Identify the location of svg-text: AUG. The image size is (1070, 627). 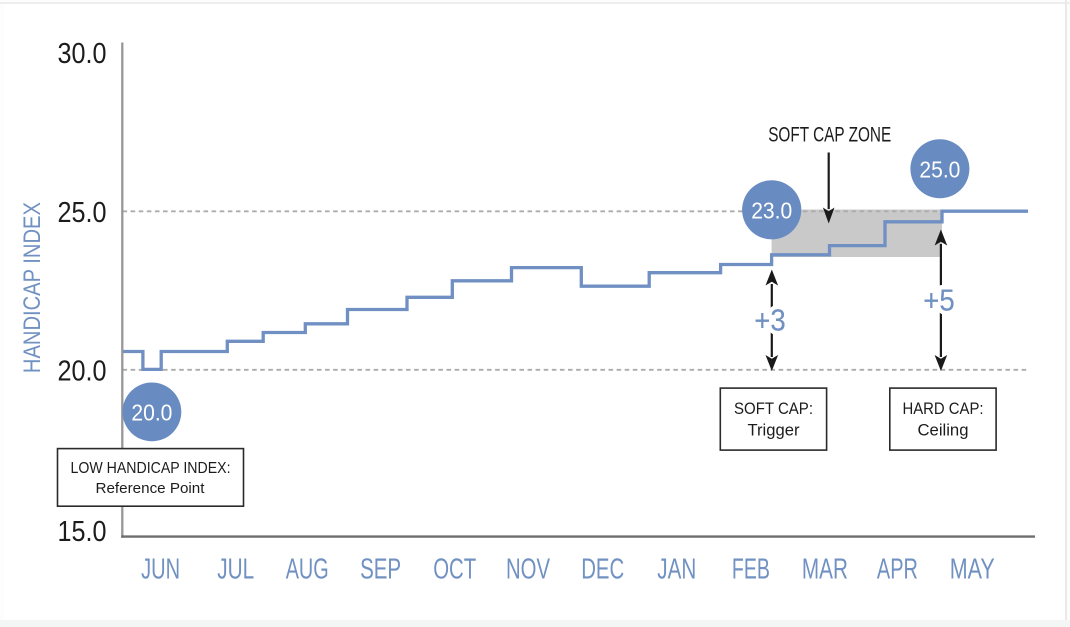
(307, 569).